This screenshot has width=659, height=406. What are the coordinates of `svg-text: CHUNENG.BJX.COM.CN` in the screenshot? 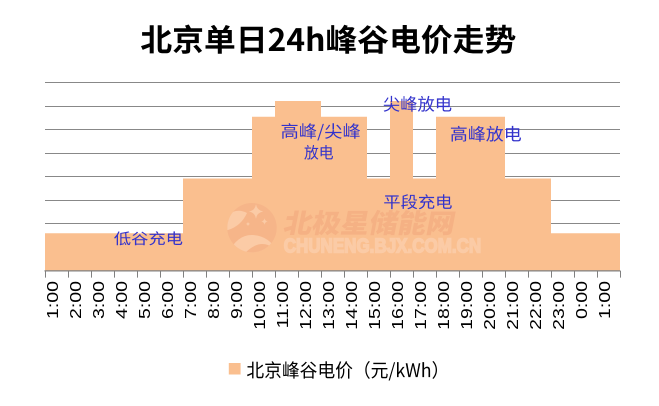 It's located at (383, 245).